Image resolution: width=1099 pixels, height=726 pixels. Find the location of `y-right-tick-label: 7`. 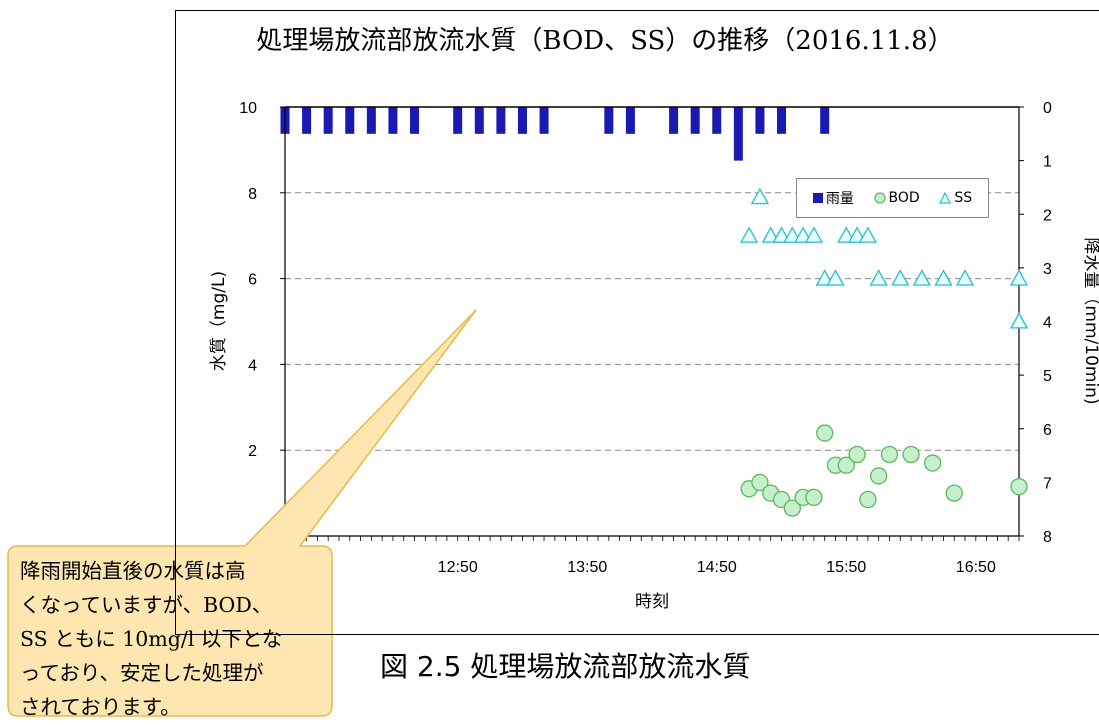

y-right-tick-label: 7 is located at coordinates (1047, 483).